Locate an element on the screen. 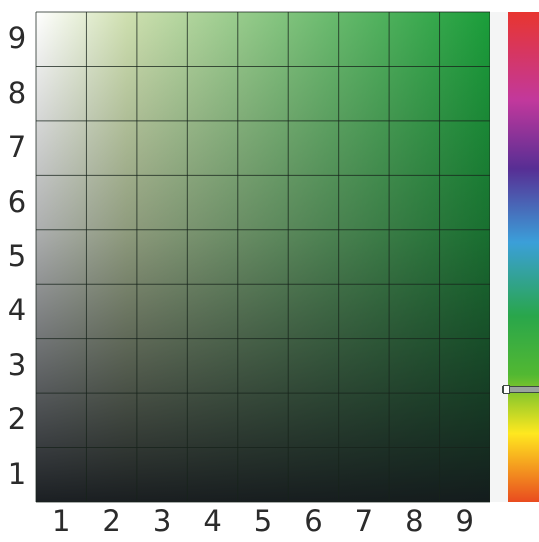  x-axis-label: 1 is located at coordinates (61, 521).